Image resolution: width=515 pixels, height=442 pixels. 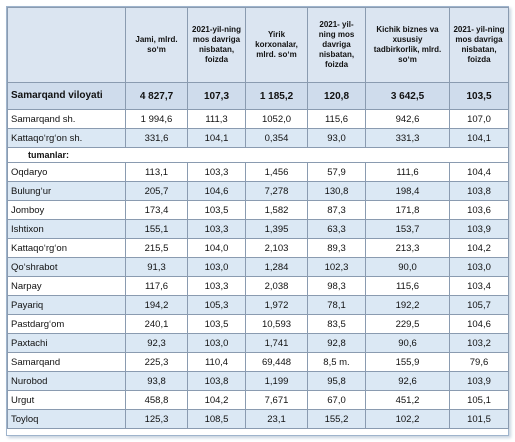 I want to click on cell: 104,2, so click(x=479, y=248).